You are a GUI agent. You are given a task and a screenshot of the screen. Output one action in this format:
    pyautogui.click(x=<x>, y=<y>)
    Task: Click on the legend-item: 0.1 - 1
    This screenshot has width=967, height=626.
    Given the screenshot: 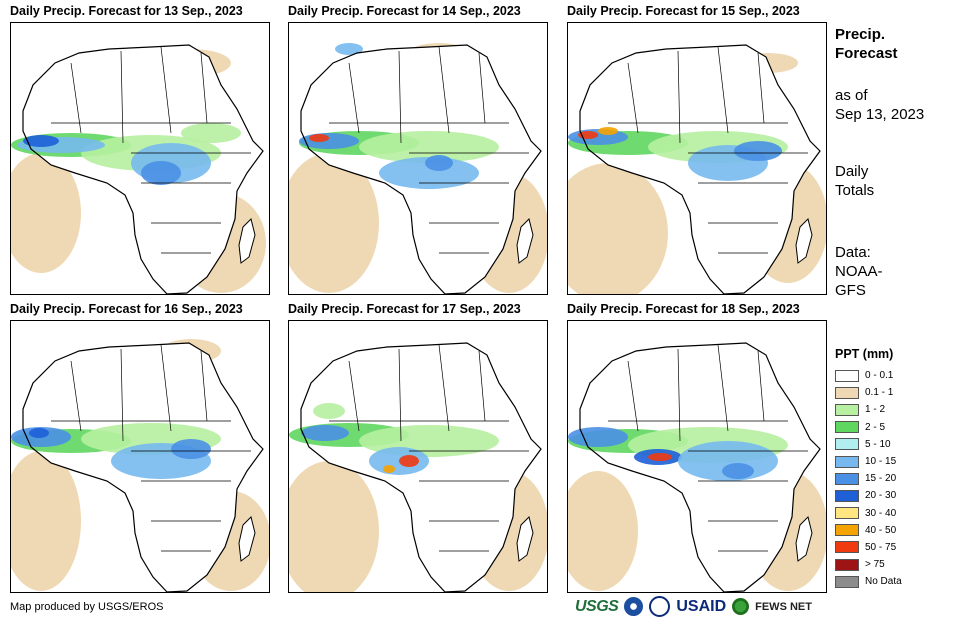 What is the action you would take?
    pyautogui.click(x=868, y=392)
    